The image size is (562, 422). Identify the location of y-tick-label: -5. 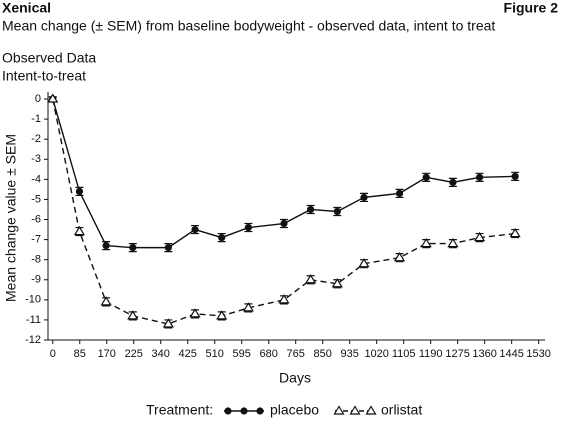
(36, 199).